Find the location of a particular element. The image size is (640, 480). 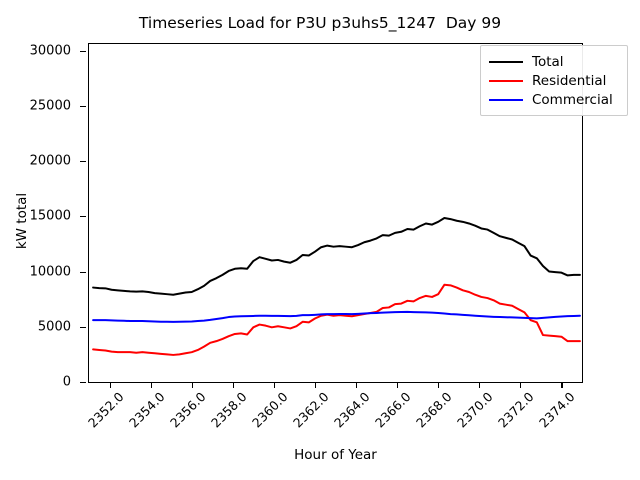

y-tick-label: 20000 is located at coordinates (50, 161).